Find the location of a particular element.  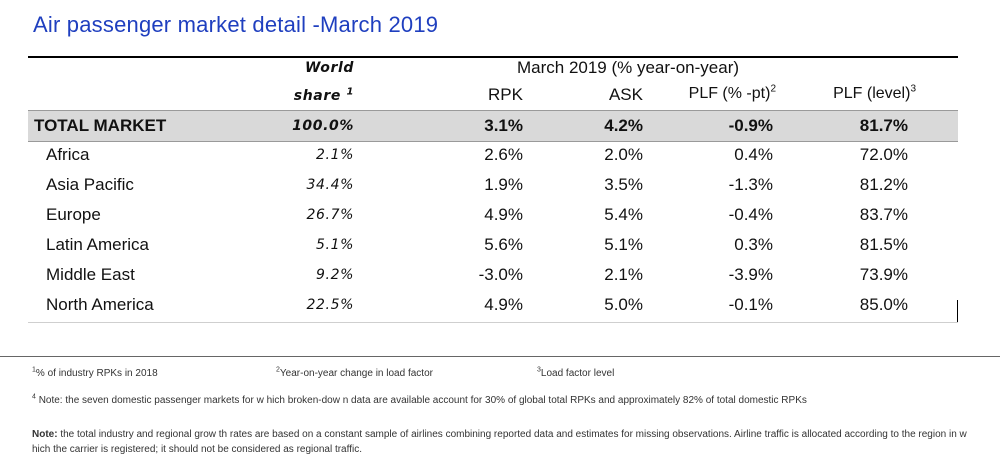

table-row: Middle East 9.2% -3.0% 2.1% -3.9% 73.9% is located at coordinates (493, 275).